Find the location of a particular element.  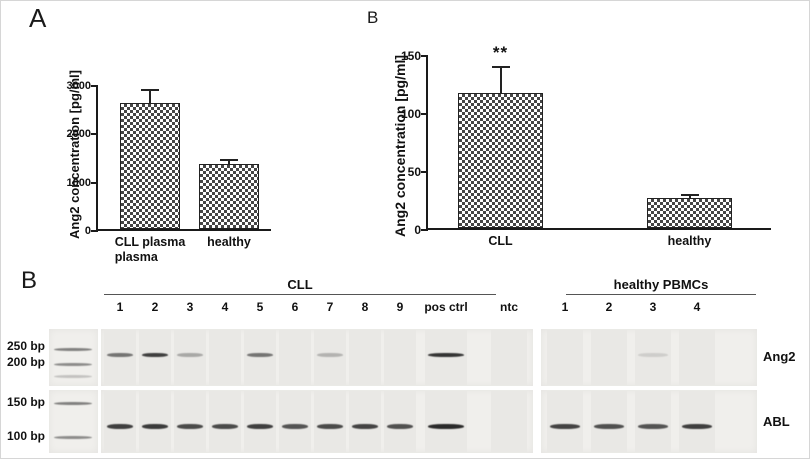

gel-image is located at coordinates (73, 421).